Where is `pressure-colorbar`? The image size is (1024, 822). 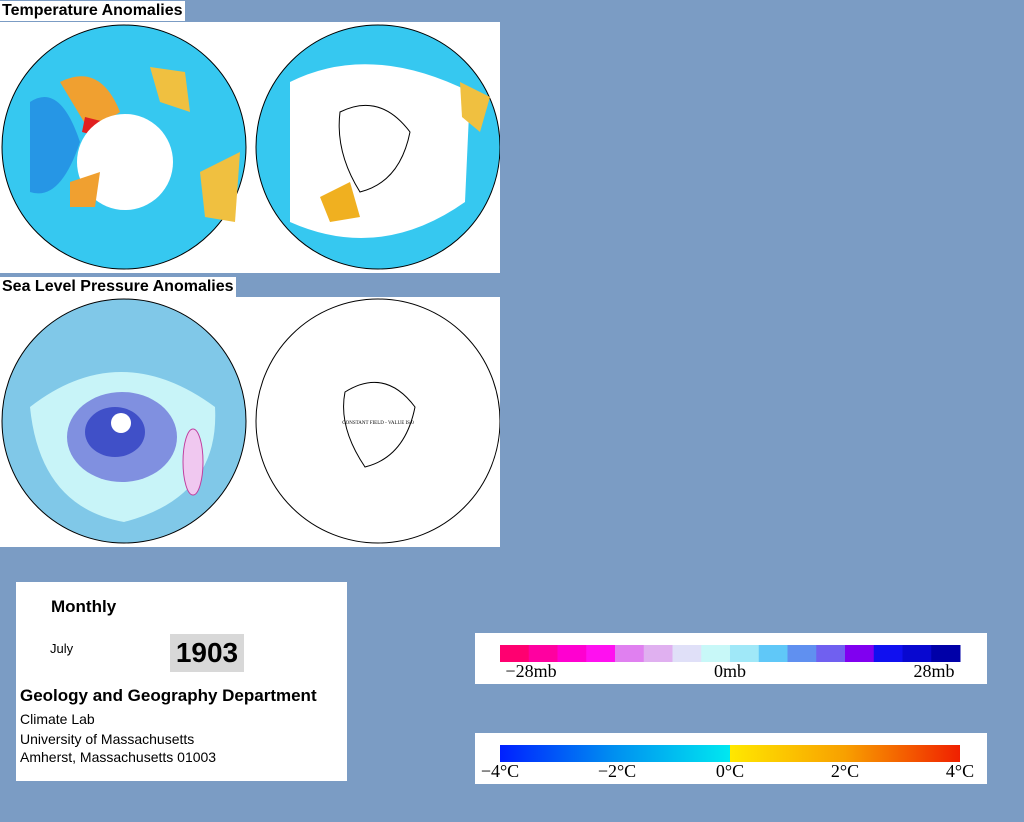
pressure-colorbar is located at coordinates (730, 653).